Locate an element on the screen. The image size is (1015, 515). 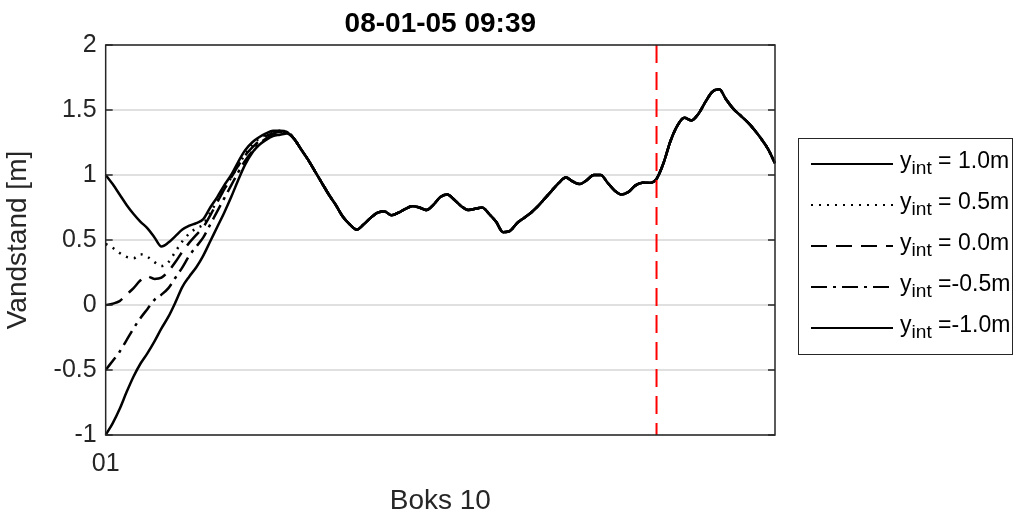
legend-label: y$_{int}$ =-1.0m is located at coordinates (955, 326).